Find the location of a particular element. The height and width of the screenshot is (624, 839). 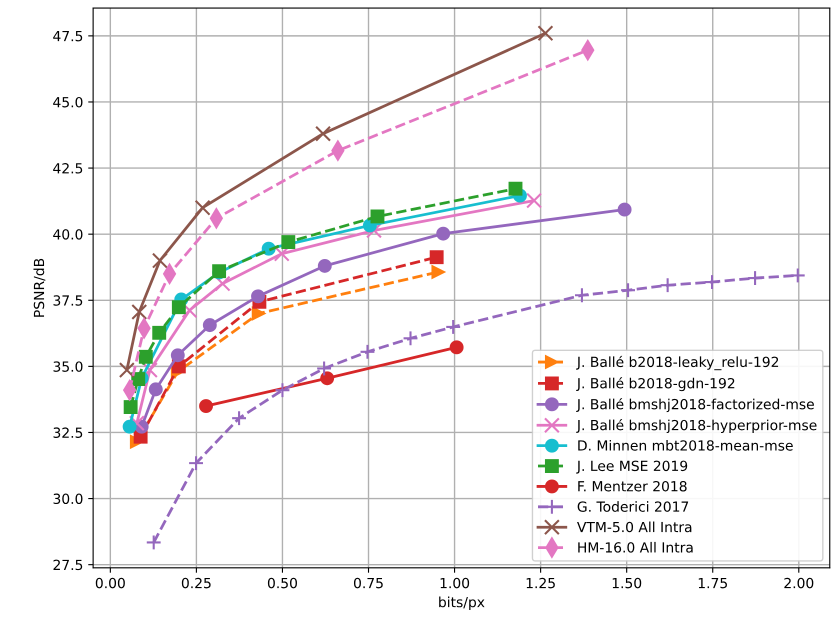

x-tick-label: 2.00 is located at coordinates (799, 583).